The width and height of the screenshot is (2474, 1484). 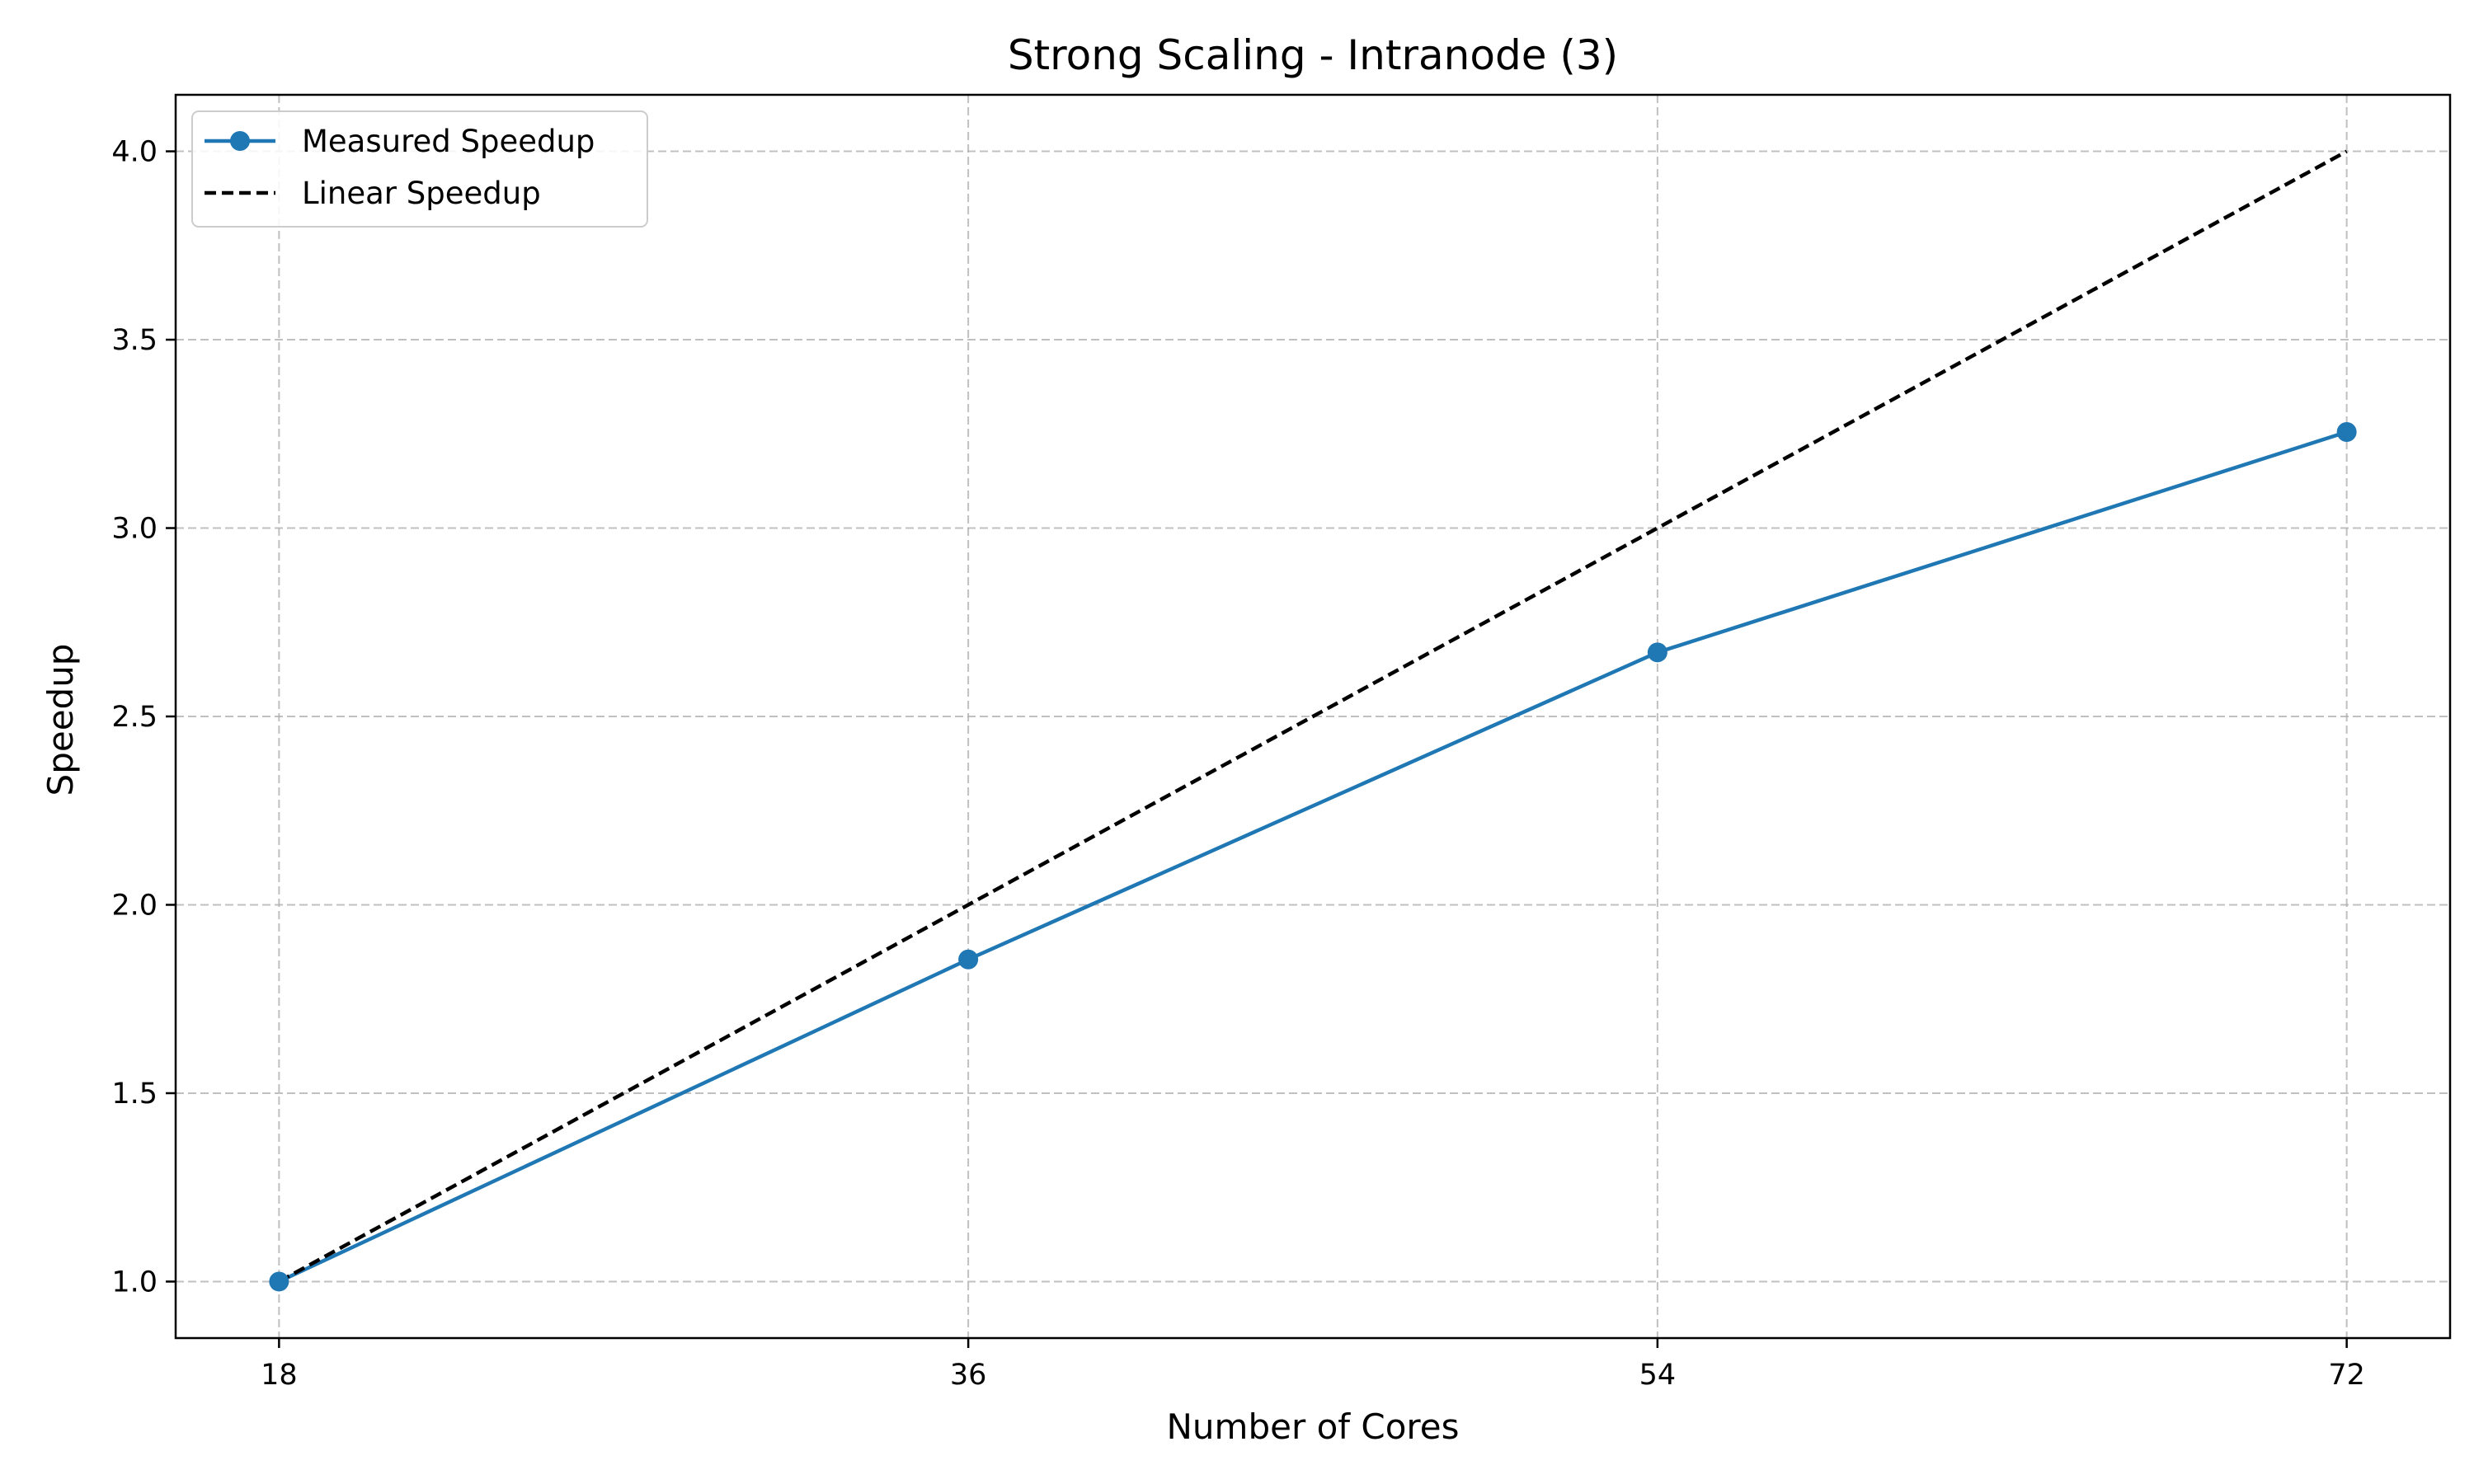 What do you see at coordinates (2346, 1375) in the screenshot?
I see `x-tick-label: 72` at bounding box center [2346, 1375].